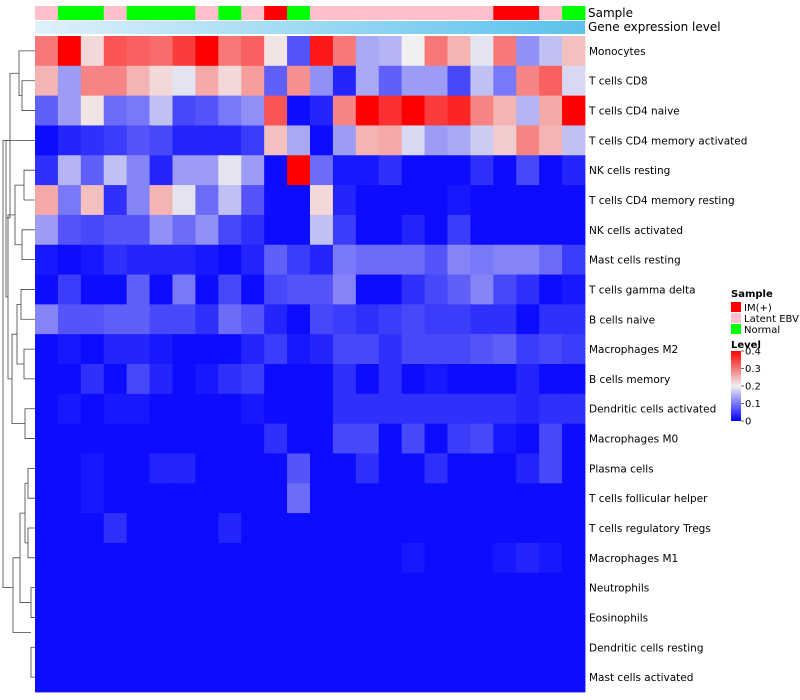  What do you see at coordinates (617, 52) in the screenshot?
I see `row-label: Monocytes` at bounding box center [617, 52].